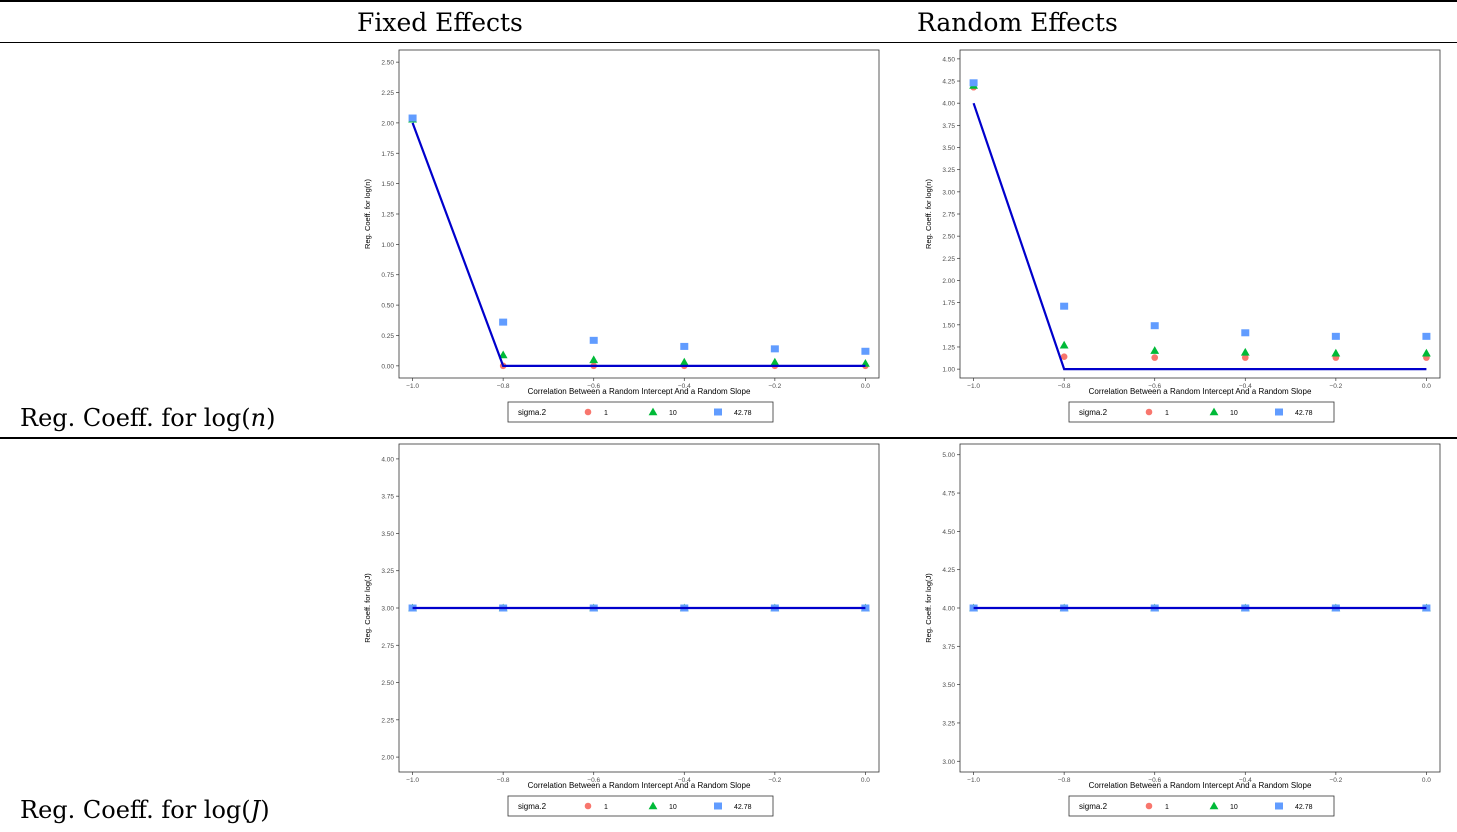  What do you see at coordinates (145, 810) in the screenshot?
I see `row-label-log-j: Reg. Coeff. for log(J)` at bounding box center [145, 810].